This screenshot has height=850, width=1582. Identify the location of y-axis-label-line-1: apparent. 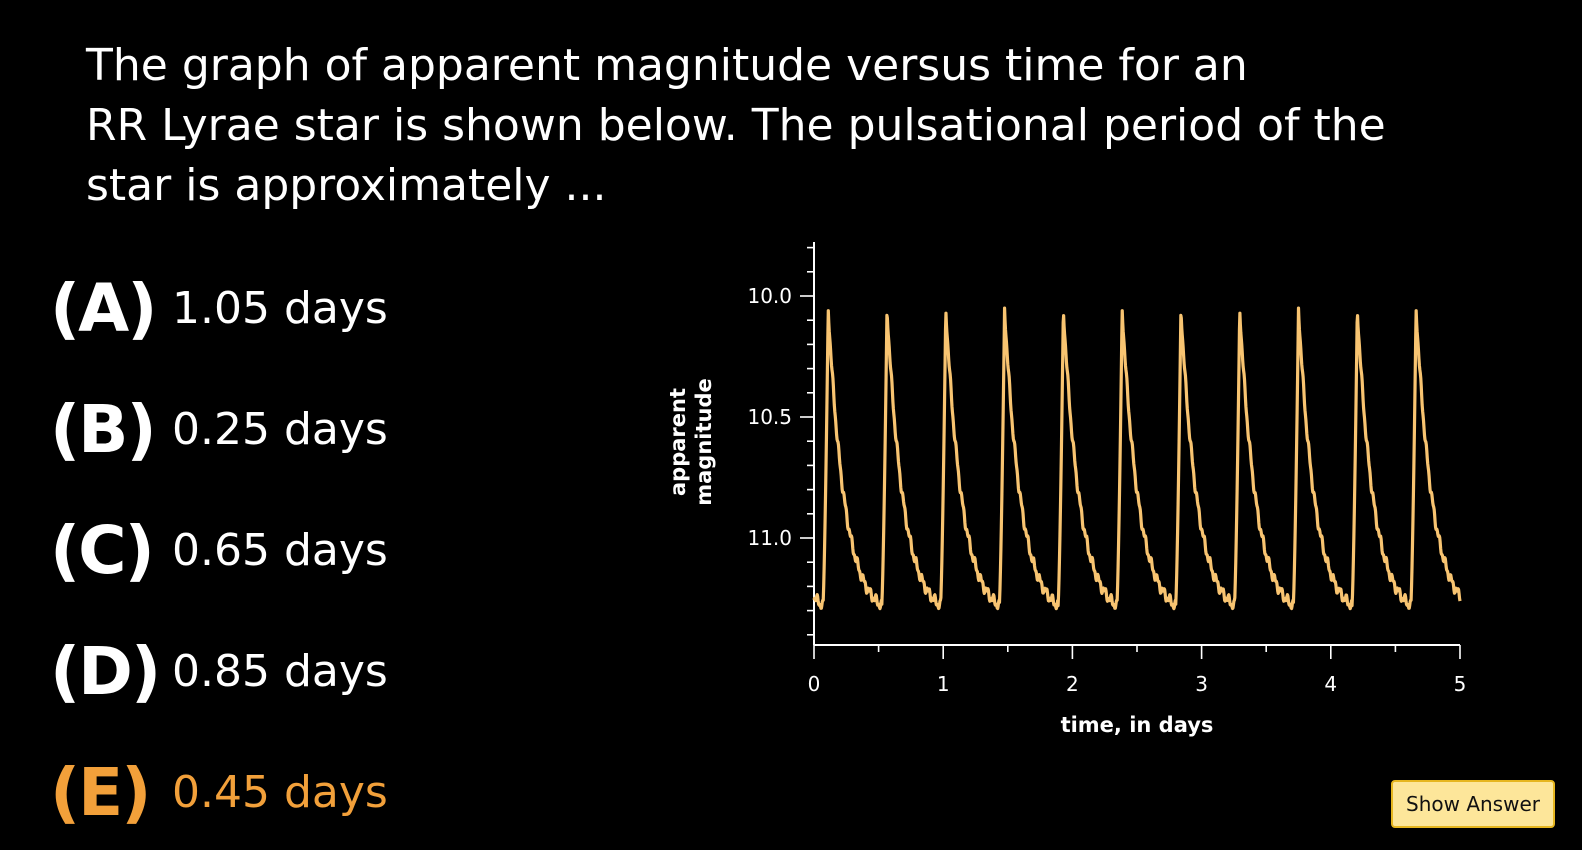
(678, 442).